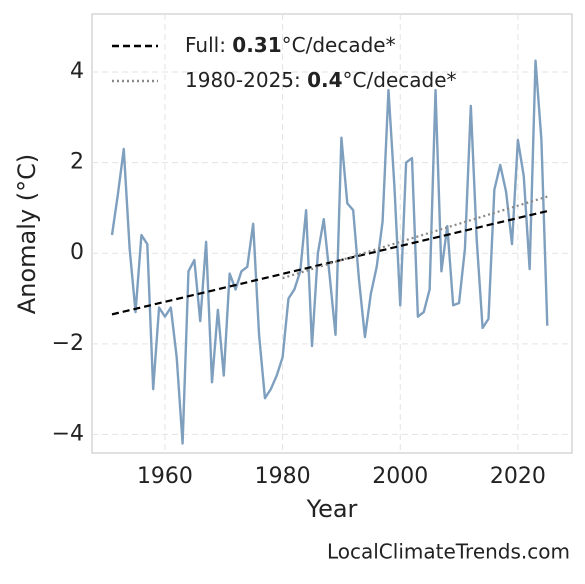 The width and height of the screenshot is (585, 584). What do you see at coordinates (77, 252) in the screenshot?
I see `y-tick-label: 0` at bounding box center [77, 252].